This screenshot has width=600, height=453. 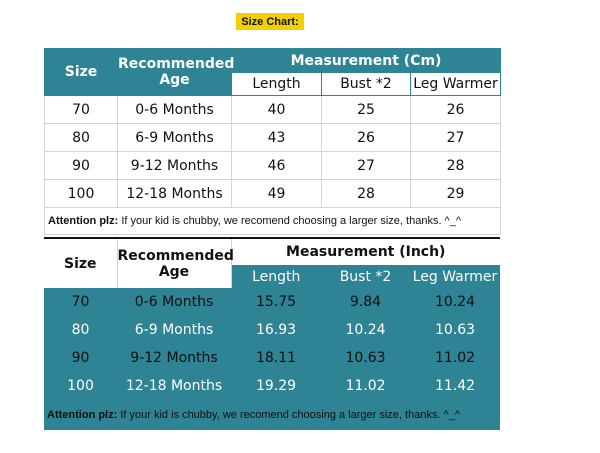 What do you see at coordinates (455, 137) in the screenshot?
I see `cell-leg: 27` at bounding box center [455, 137].